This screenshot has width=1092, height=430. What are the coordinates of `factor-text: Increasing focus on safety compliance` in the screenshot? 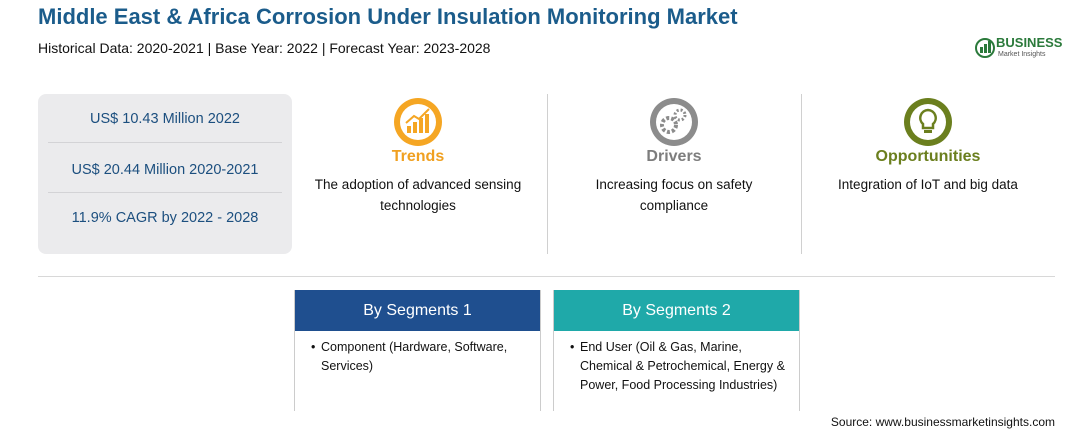 It's located at (674, 195).